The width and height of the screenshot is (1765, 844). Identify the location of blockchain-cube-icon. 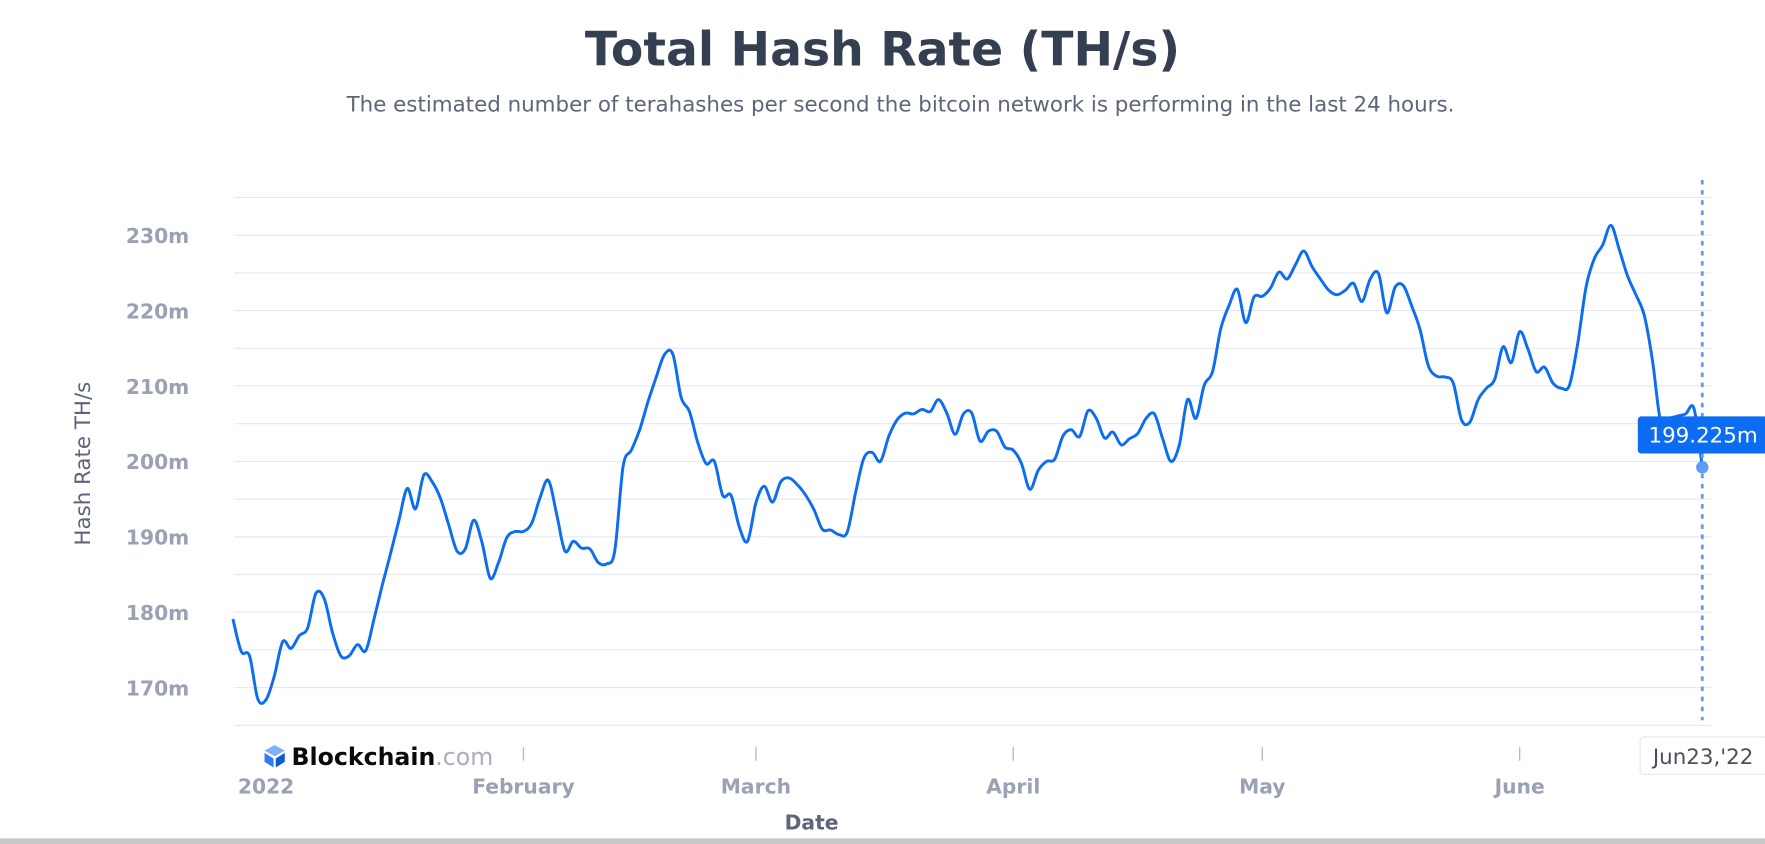
(274, 756).